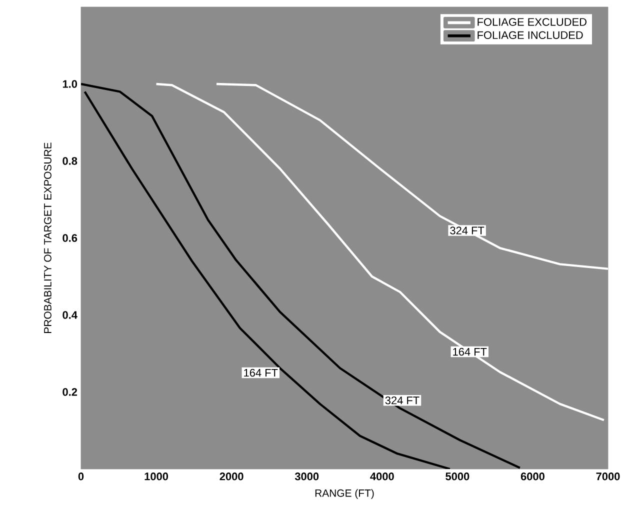  What do you see at coordinates (70, 315) in the screenshot?
I see `y-tick-label: 0.4` at bounding box center [70, 315].